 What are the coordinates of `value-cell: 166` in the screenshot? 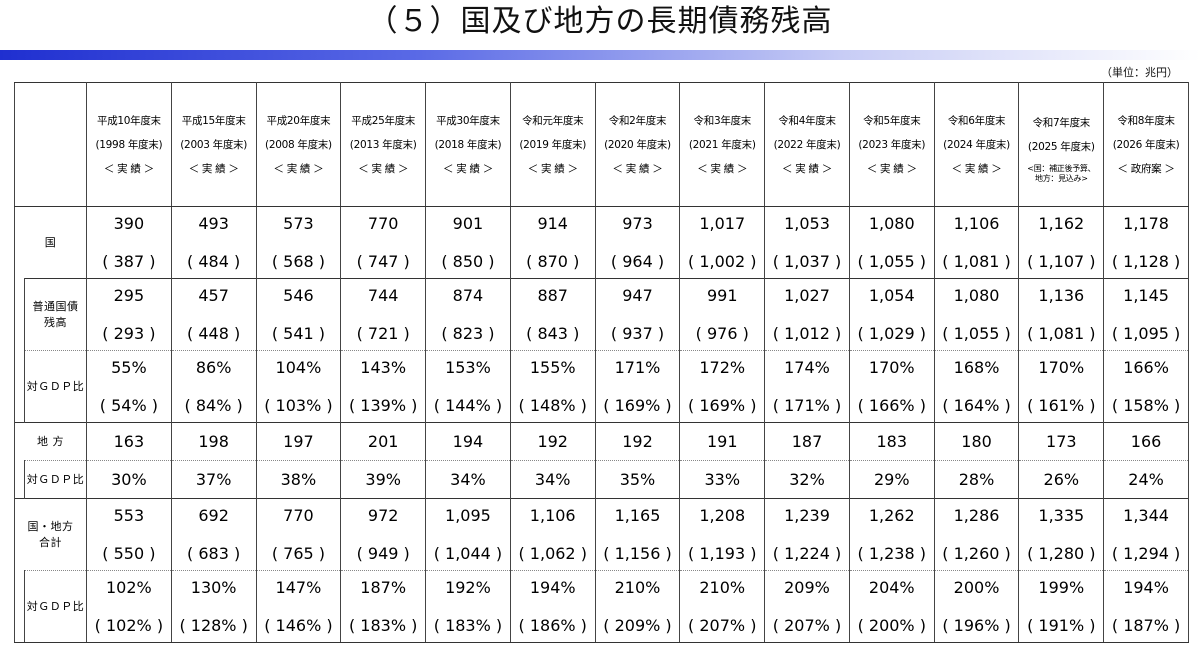 It's located at (1146, 441).